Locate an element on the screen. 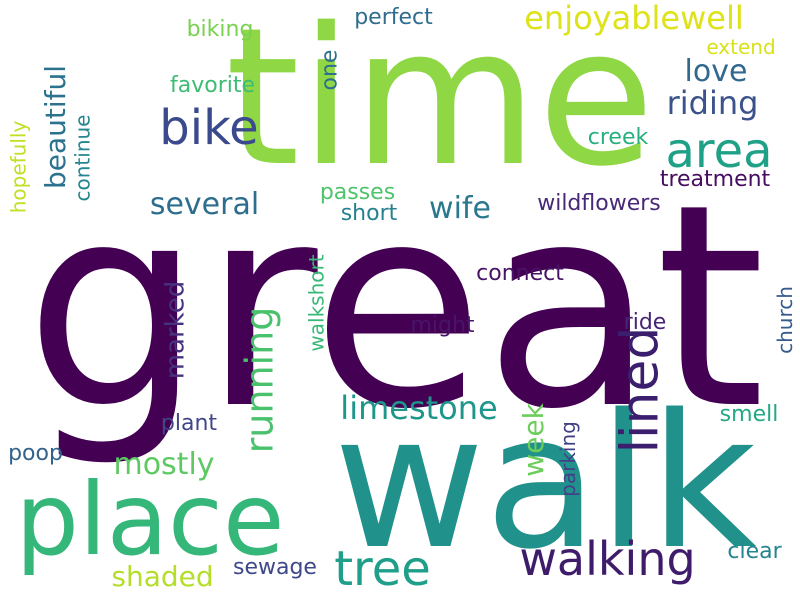 The height and width of the screenshot is (600, 800). word-mostly: mostly is located at coordinates (164, 464).